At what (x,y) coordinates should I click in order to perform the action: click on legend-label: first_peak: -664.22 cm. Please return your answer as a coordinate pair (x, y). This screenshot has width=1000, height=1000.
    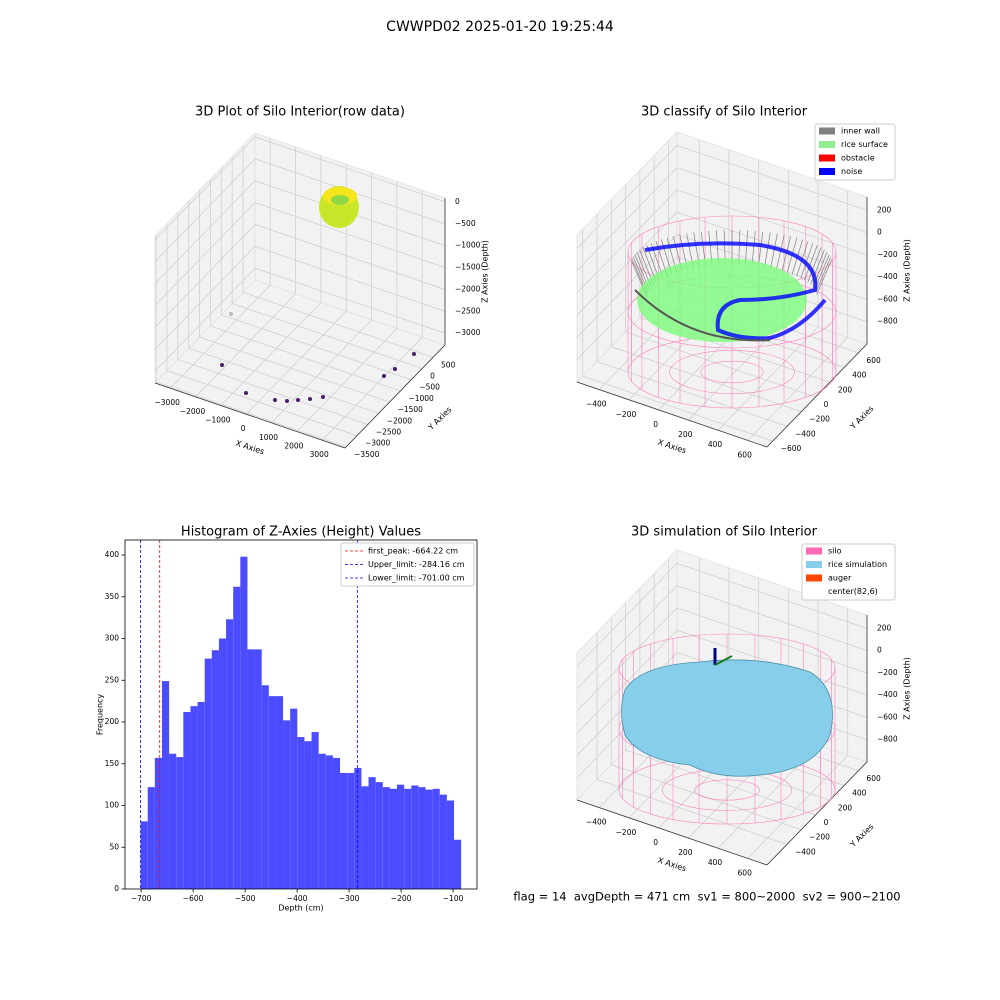
    Looking at the image, I should click on (413, 551).